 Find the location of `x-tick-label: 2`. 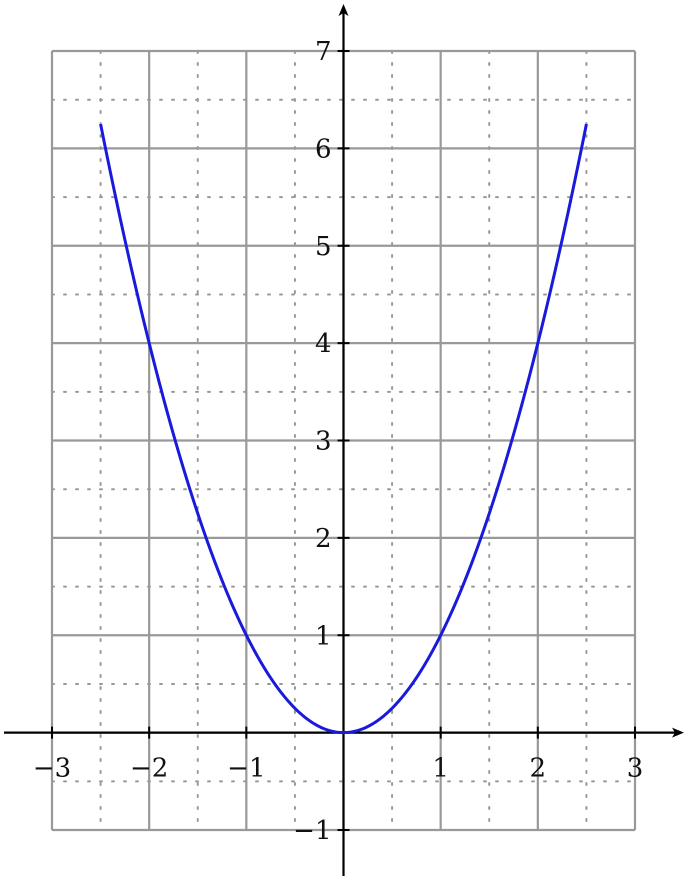

x-tick-label: 2 is located at coordinates (538, 769).